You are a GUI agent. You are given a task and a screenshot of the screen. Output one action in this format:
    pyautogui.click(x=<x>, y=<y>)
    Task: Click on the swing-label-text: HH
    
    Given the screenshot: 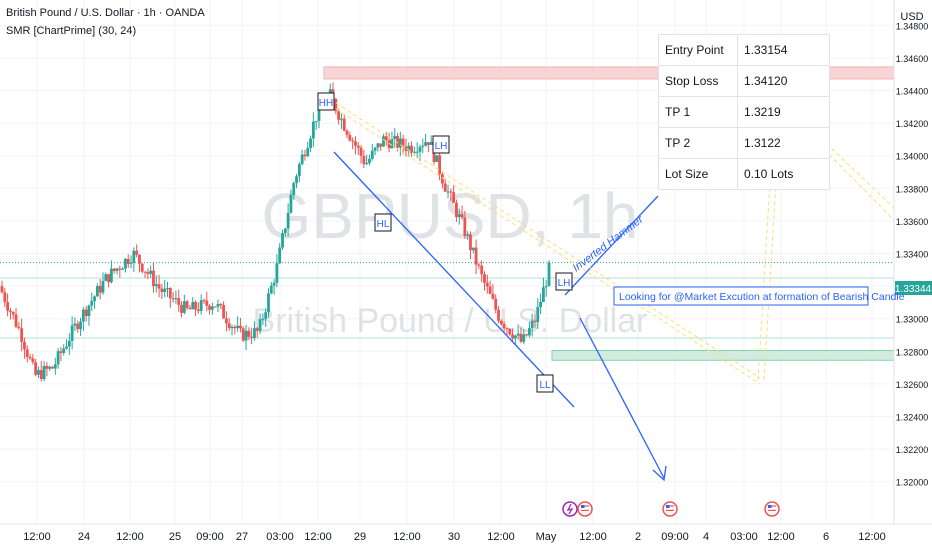 What is the action you would take?
    pyautogui.click(x=326, y=103)
    